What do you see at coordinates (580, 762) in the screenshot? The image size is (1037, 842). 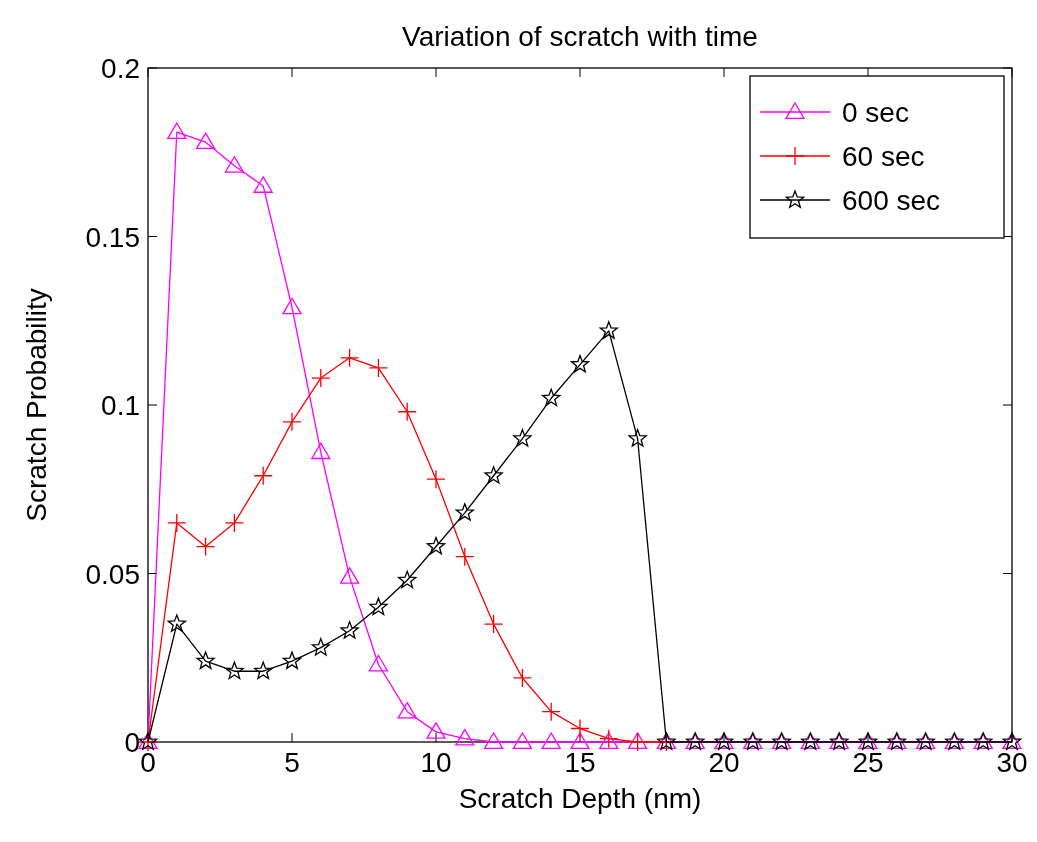 I see `x-tick-label: 15` at bounding box center [580, 762].